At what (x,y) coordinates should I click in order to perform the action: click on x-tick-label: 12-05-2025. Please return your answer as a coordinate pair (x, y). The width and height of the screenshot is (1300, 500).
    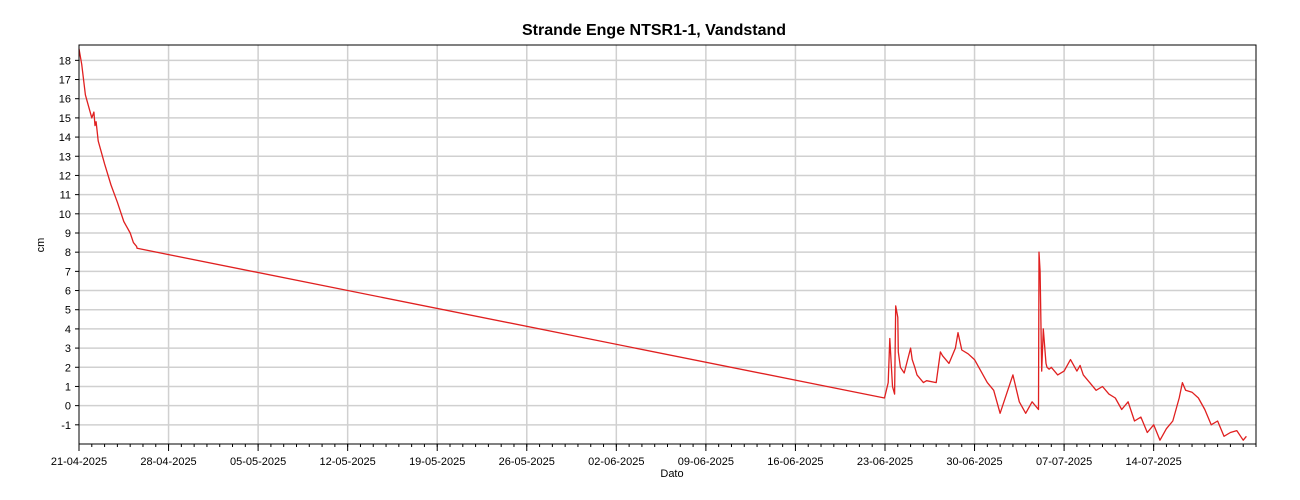
    Looking at the image, I should click on (348, 462).